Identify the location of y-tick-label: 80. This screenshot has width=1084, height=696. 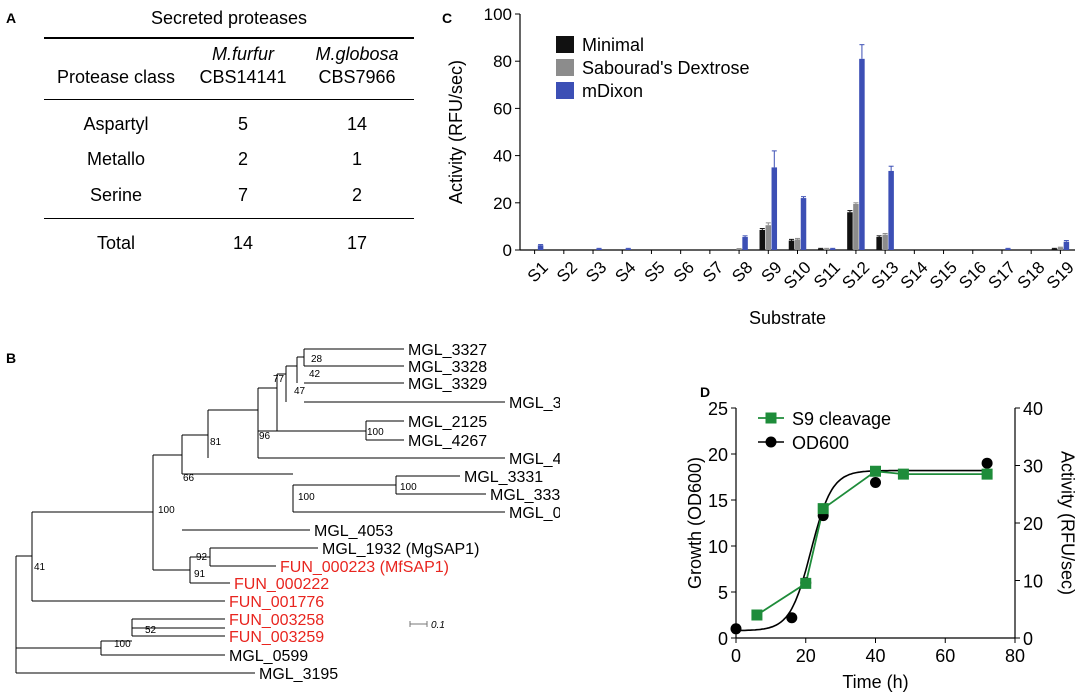
(502, 61).